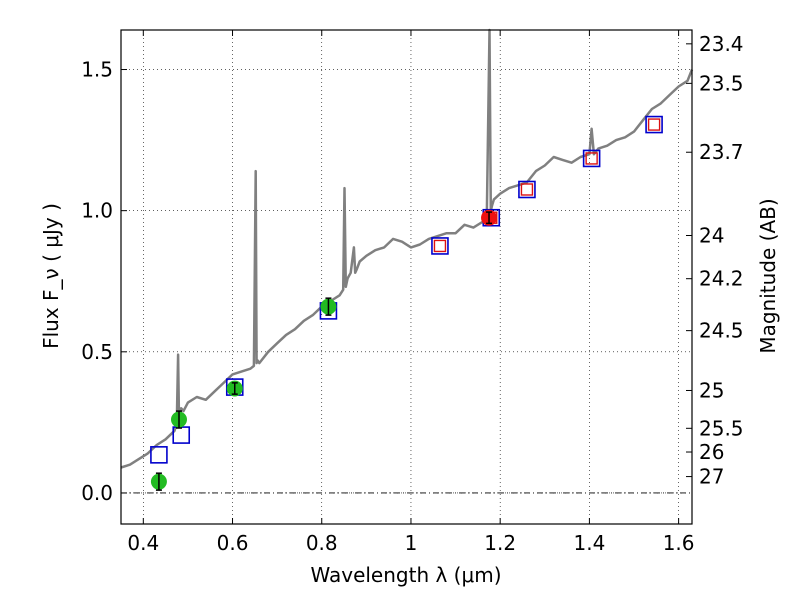 The image size is (800, 600). I want to click on y-tick-label: 1.5, so click(97, 70).